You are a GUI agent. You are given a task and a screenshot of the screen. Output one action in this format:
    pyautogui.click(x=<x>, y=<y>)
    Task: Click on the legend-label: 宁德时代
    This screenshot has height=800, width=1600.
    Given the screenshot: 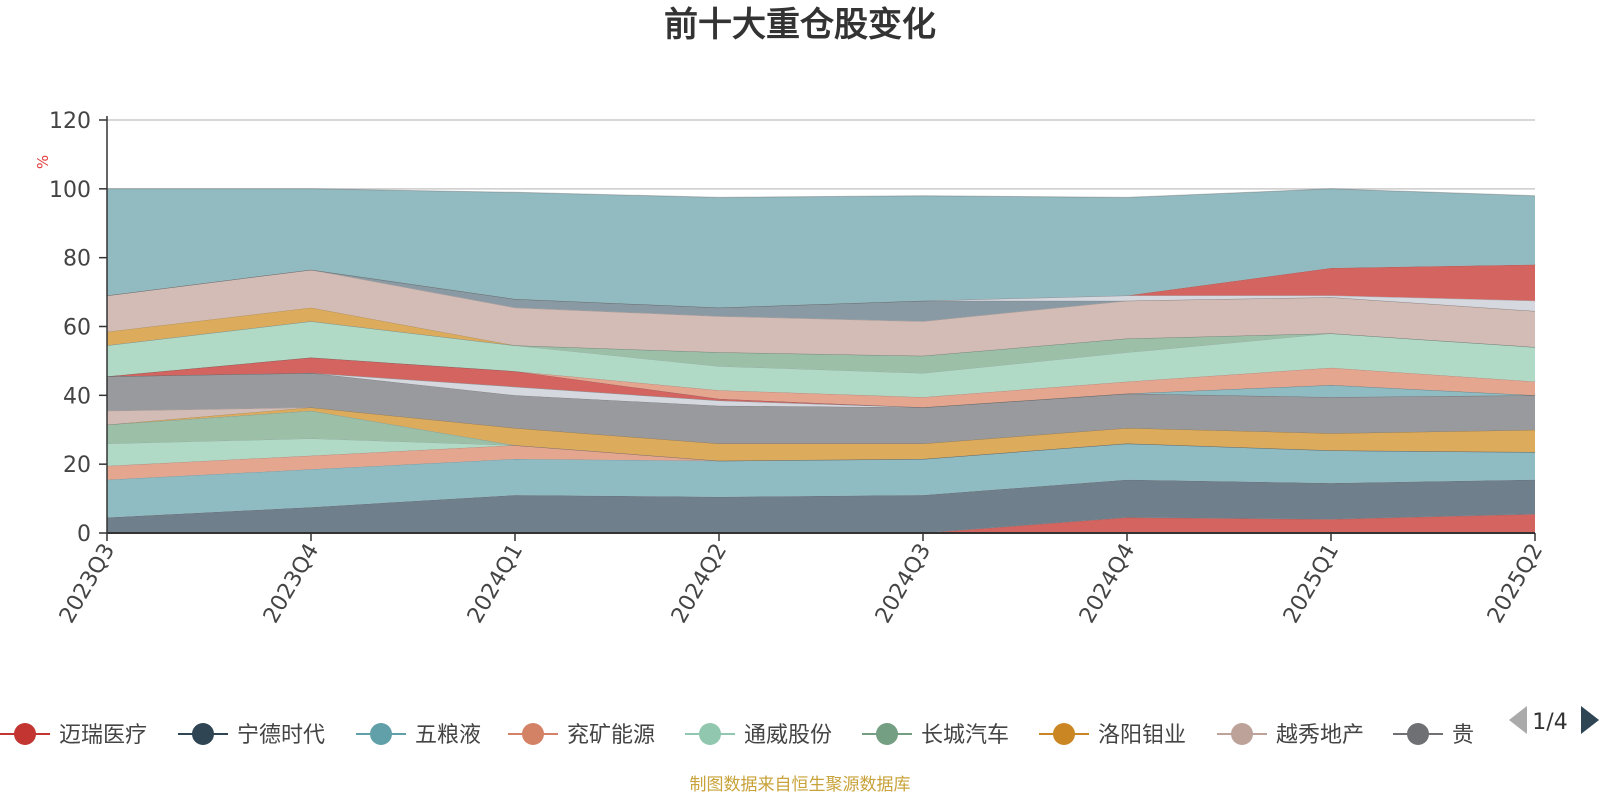 What is the action you would take?
    pyautogui.click(x=281, y=735)
    